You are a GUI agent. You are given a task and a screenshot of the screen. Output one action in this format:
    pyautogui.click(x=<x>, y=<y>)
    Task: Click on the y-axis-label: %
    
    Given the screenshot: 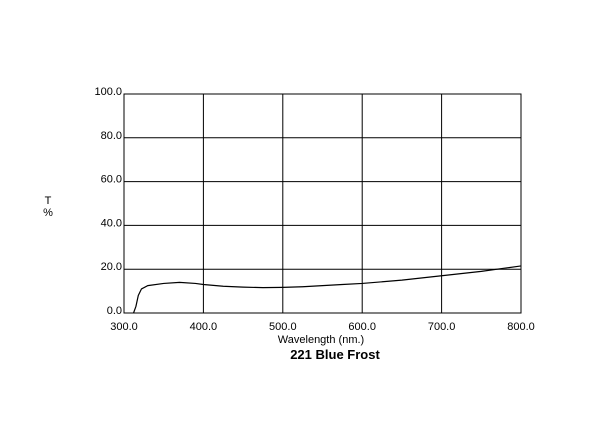 What is the action you would take?
    pyautogui.click(x=48, y=213)
    